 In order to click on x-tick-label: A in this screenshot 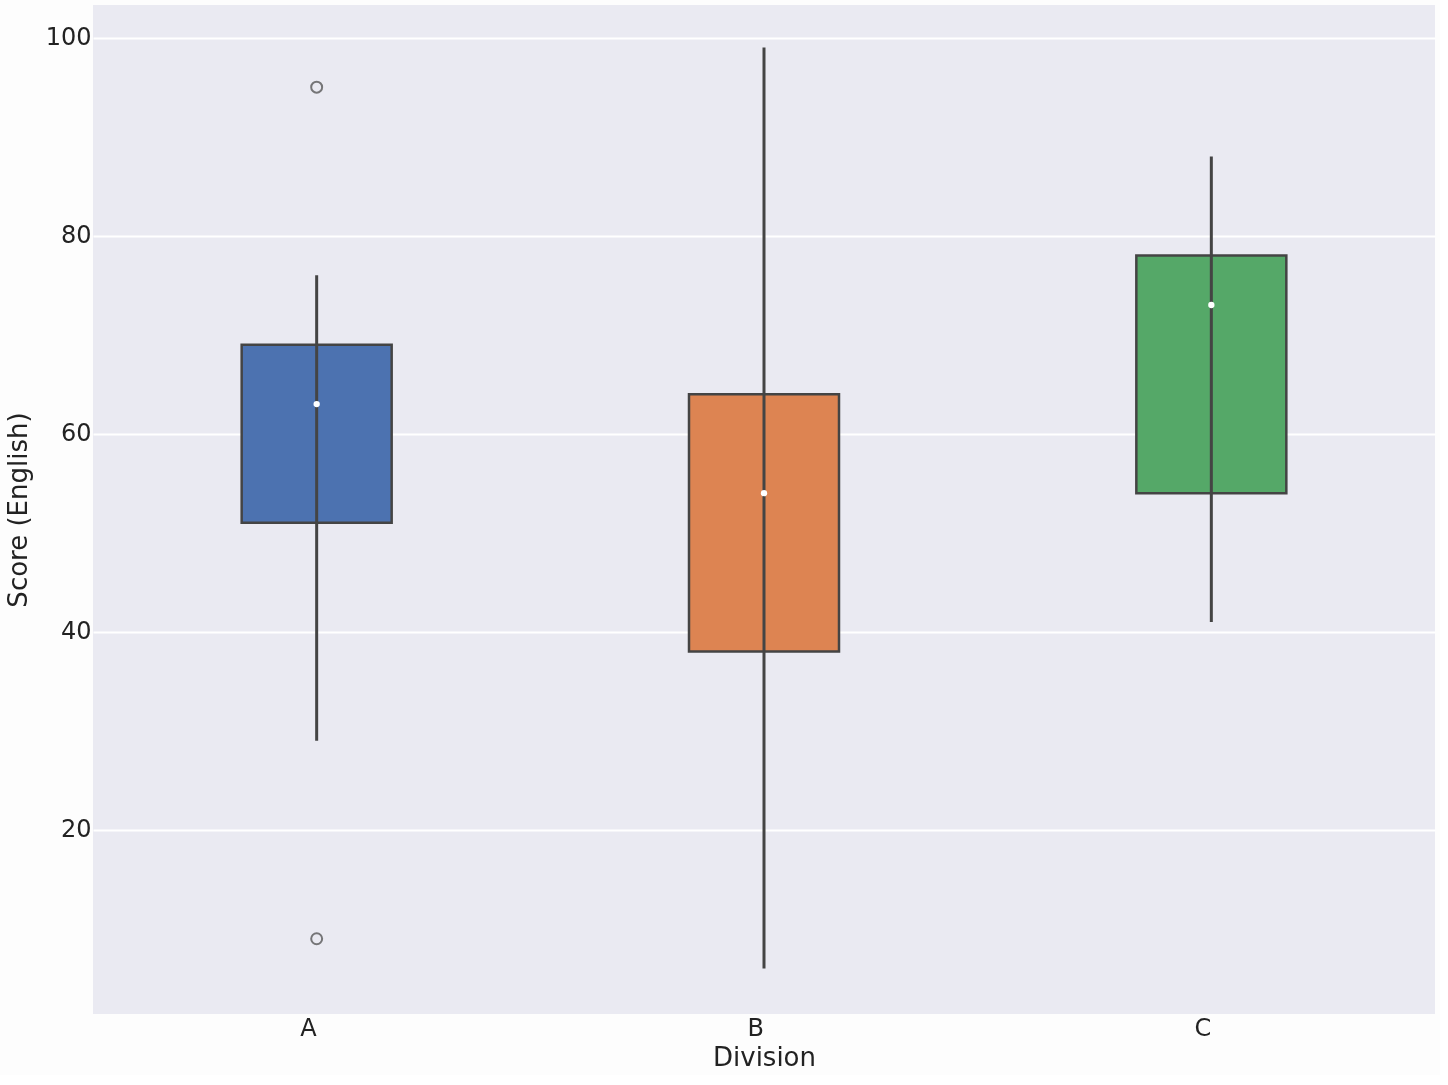, I will do `click(309, 1027)`.